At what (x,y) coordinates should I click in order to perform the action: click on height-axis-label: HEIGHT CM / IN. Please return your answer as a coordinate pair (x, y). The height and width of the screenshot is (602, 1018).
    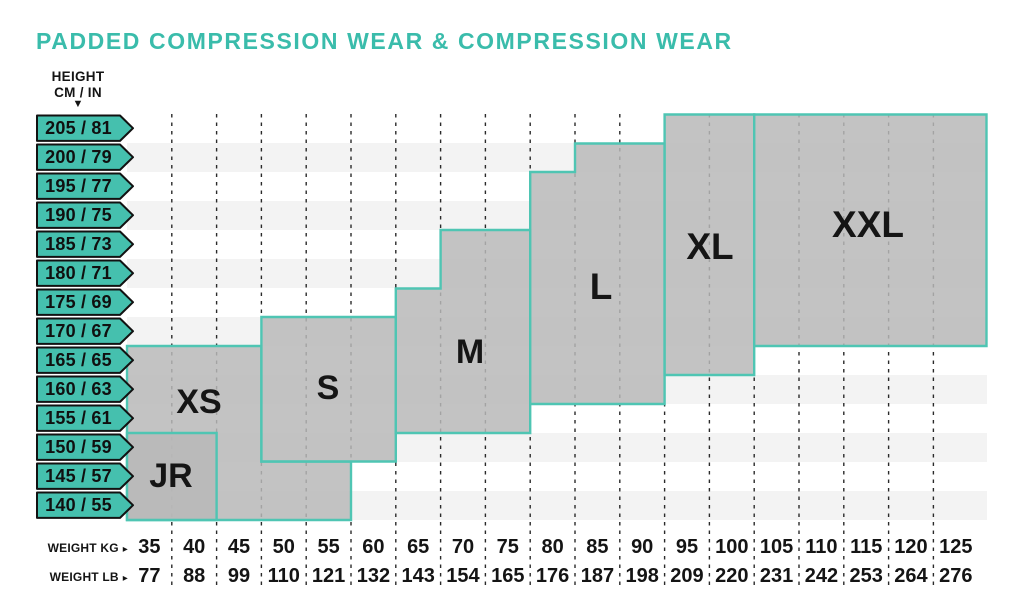
    Looking at the image, I should click on (78, 84).